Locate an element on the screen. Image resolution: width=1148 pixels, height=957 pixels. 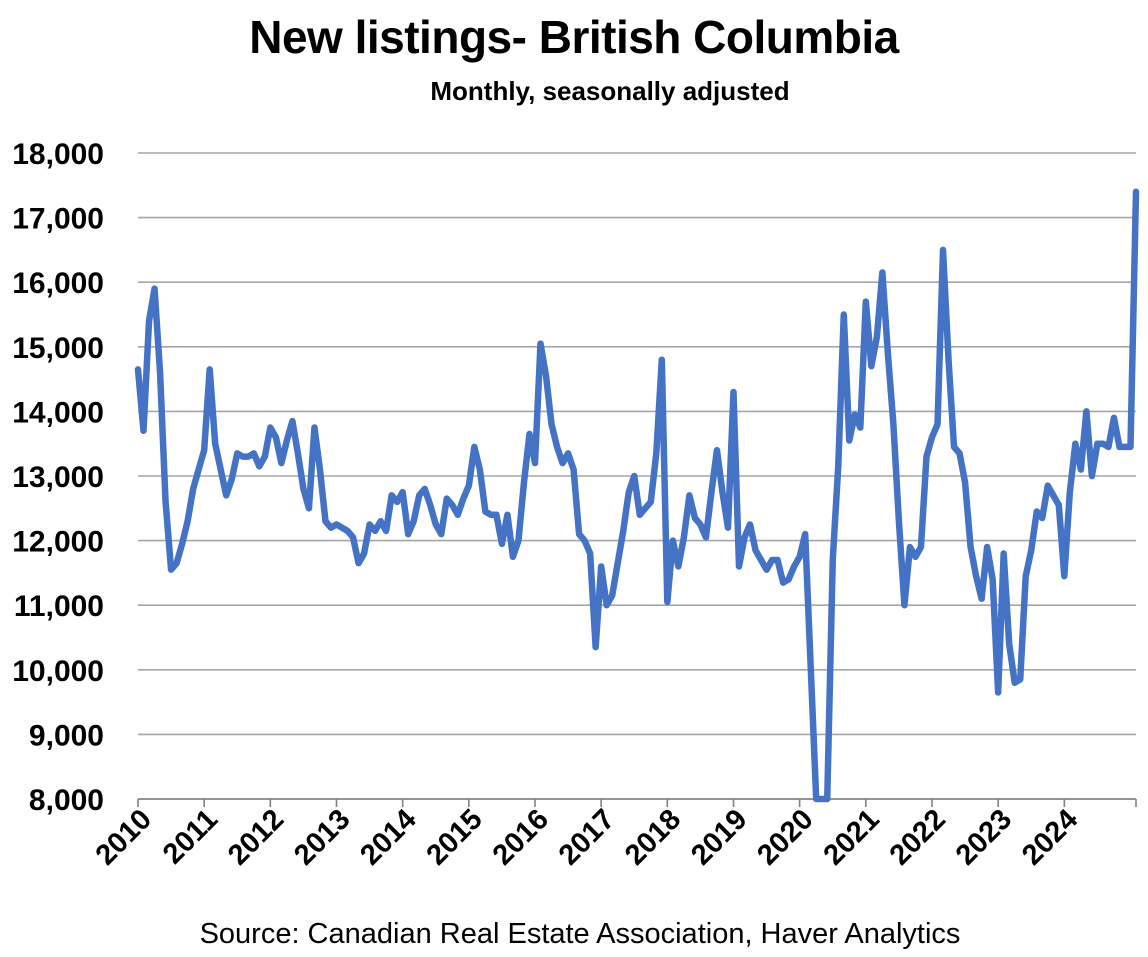
x-tick-label: 2017 is located at coordinates (587, 837).